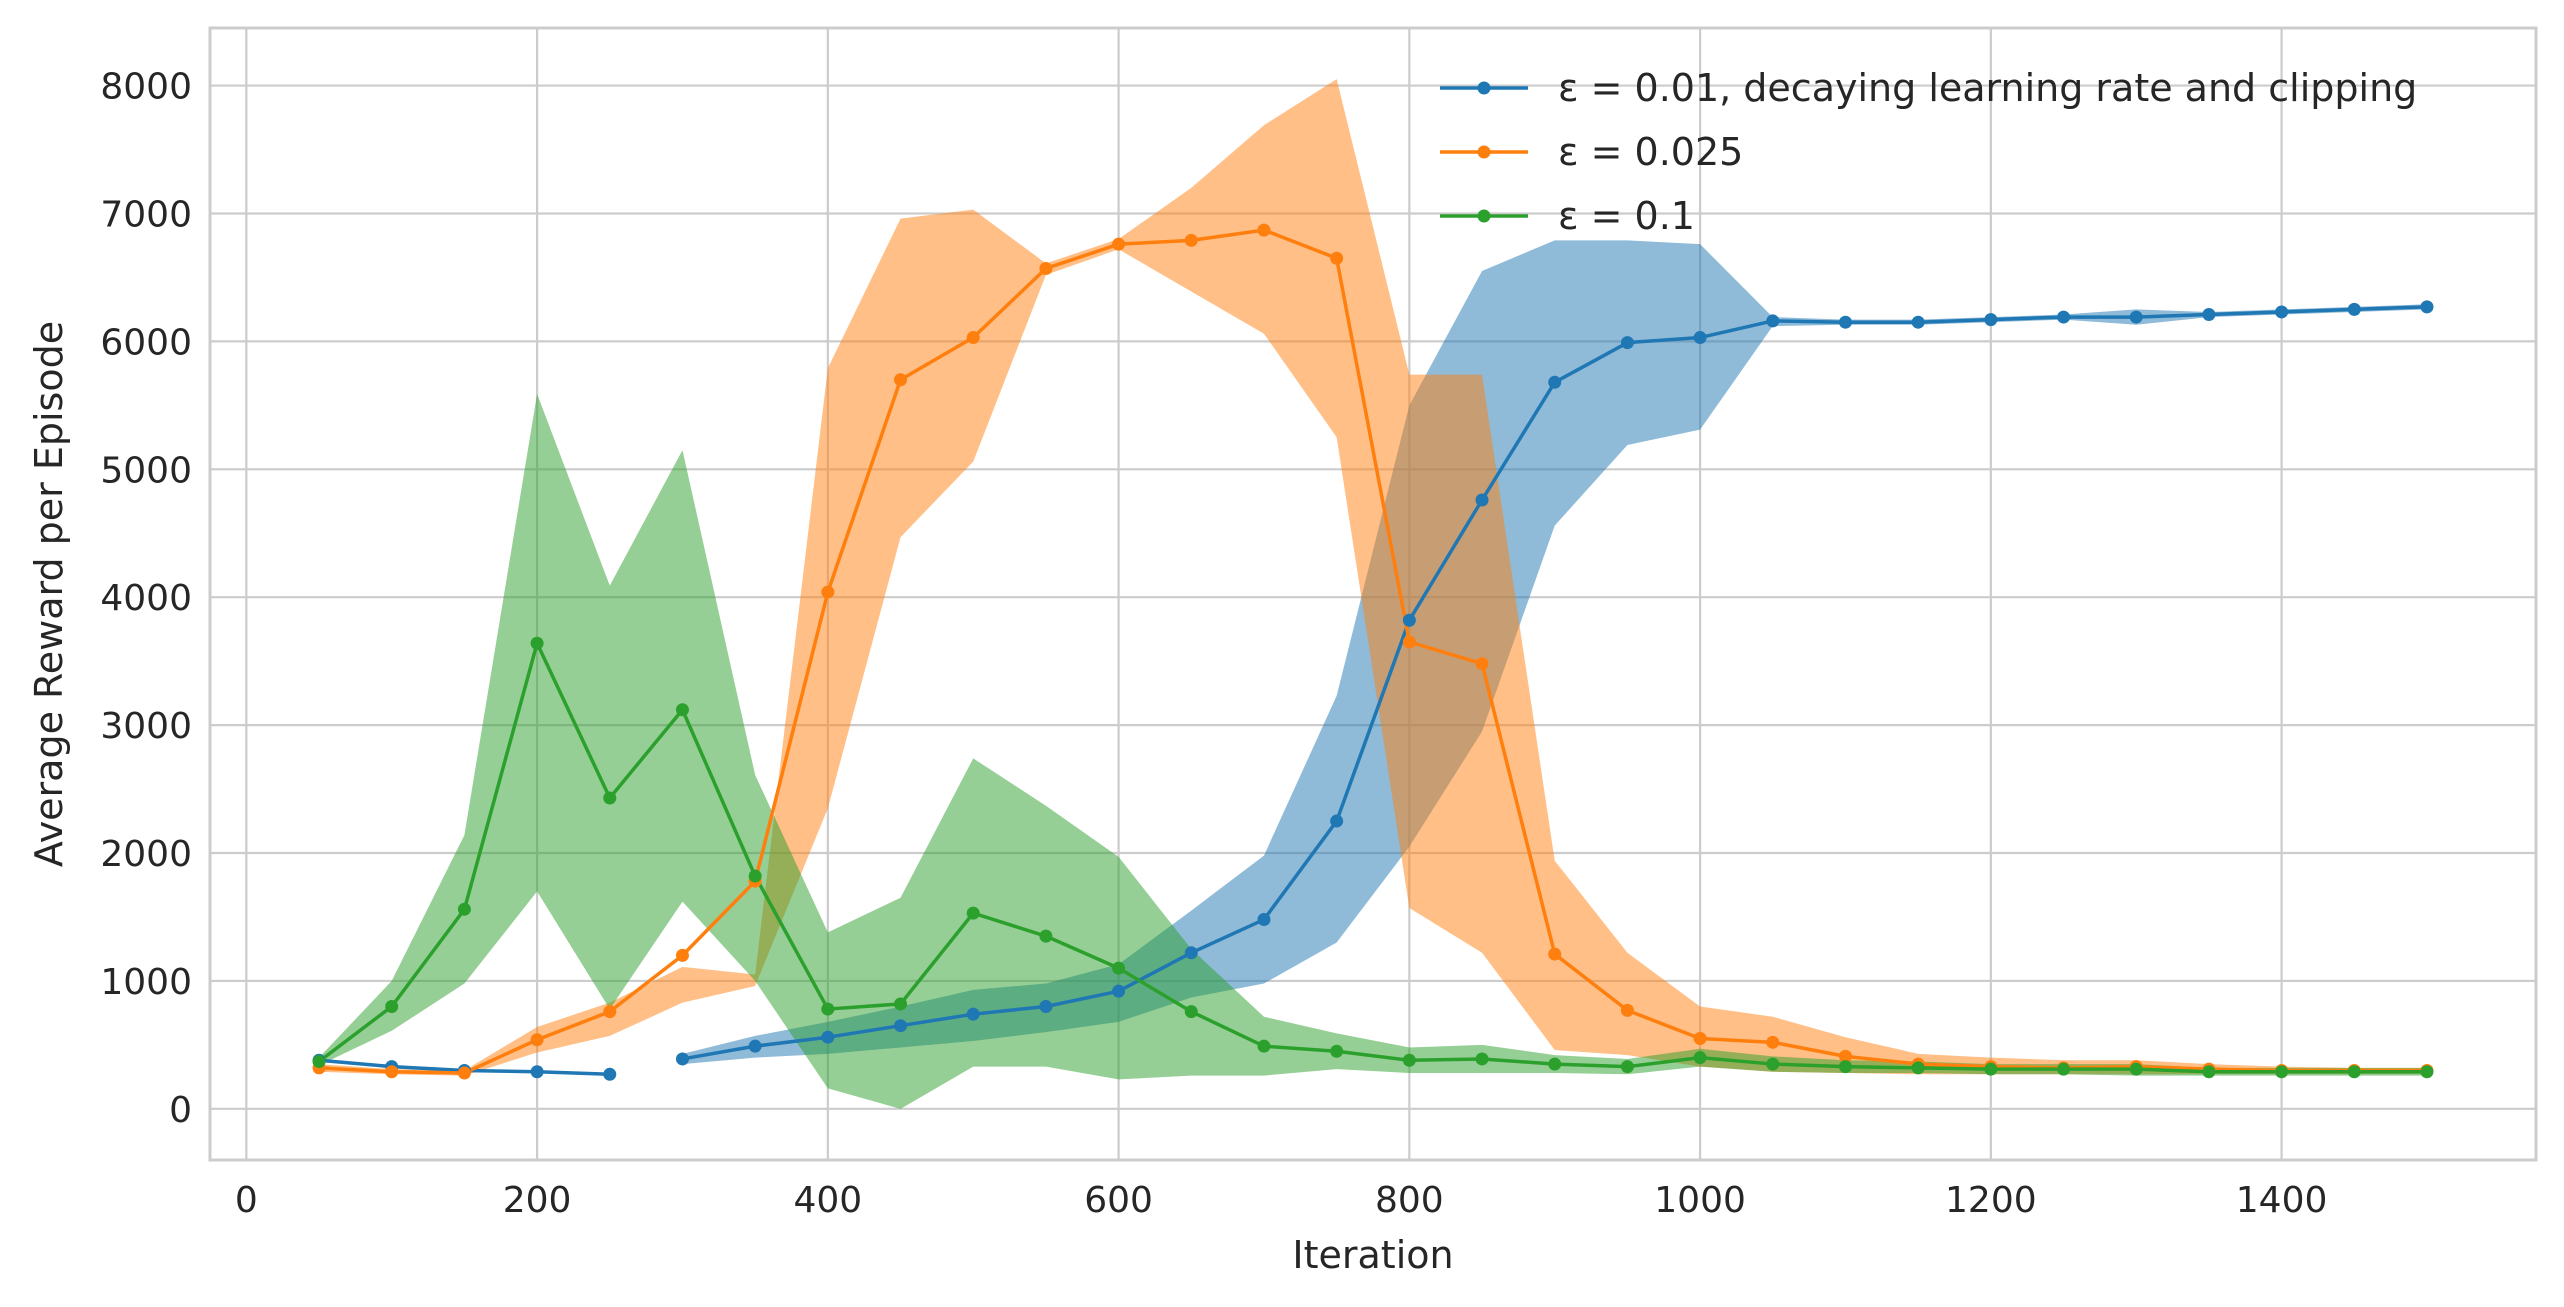 Image resolution: width=2564 pixels, height=1307 pixels. I want to click on x-tick-label: 600, so click(1118, 1200).